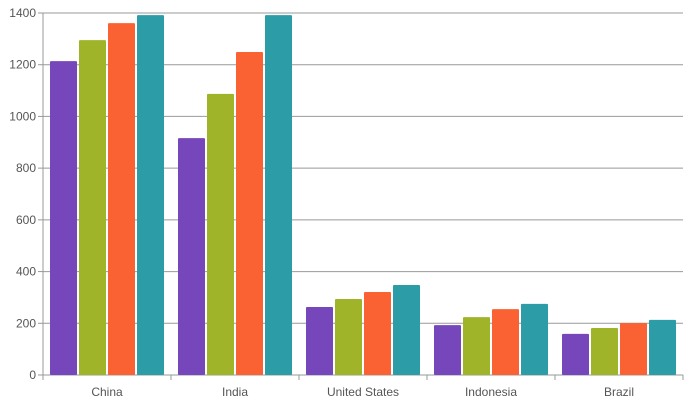 The height and width of the screenshot is (409, 693). What do you see at coordinates (26, 323) in the screenshot?
I see `y-tick-label: 200` at bounding box center [26, 323].